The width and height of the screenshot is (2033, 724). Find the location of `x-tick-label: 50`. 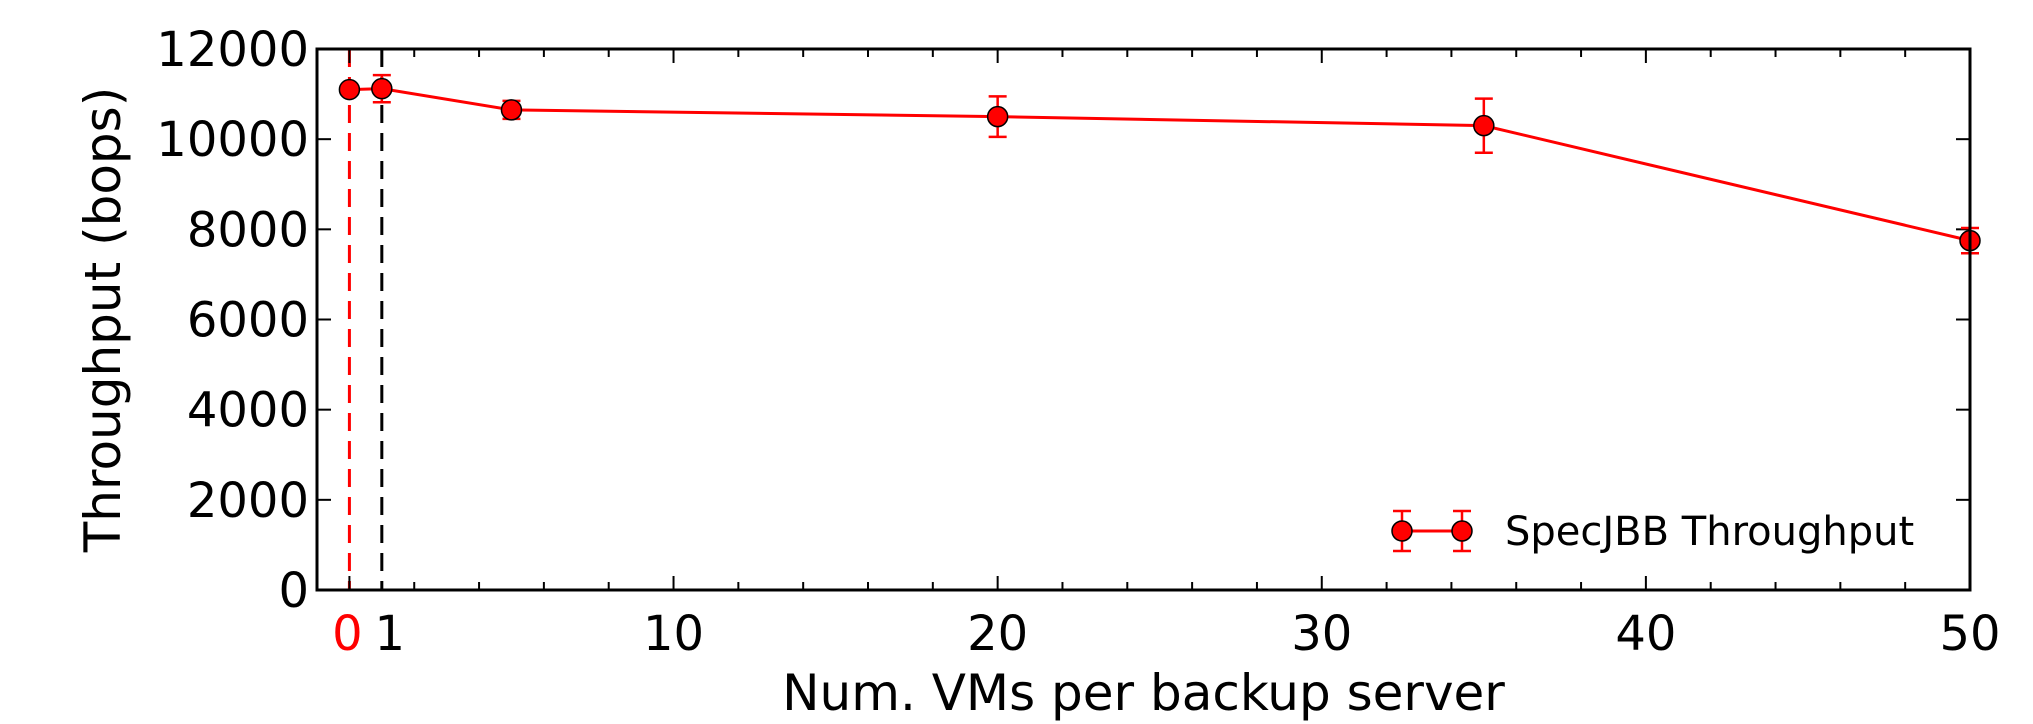

x-tick-label: 50 is located at coordinates (1969, 634).